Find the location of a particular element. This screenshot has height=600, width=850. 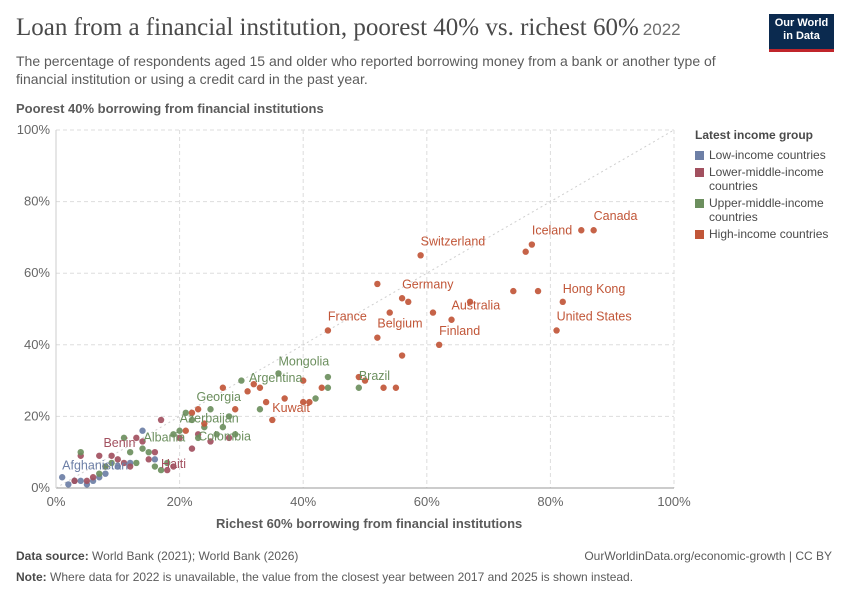

y-tick-label: 60% is located at coordinates (37, 272).